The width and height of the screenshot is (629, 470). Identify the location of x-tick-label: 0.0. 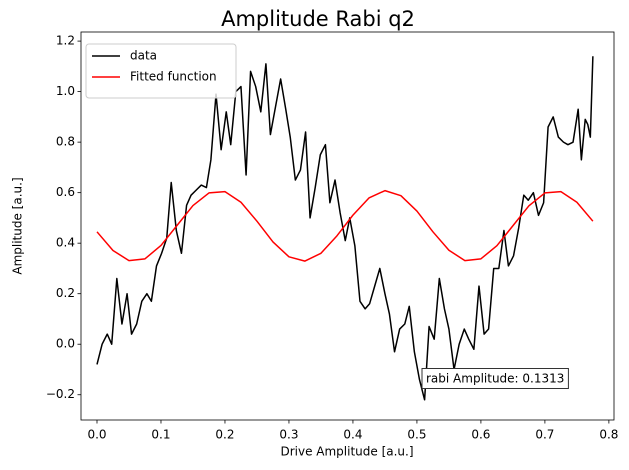
(96, 435).